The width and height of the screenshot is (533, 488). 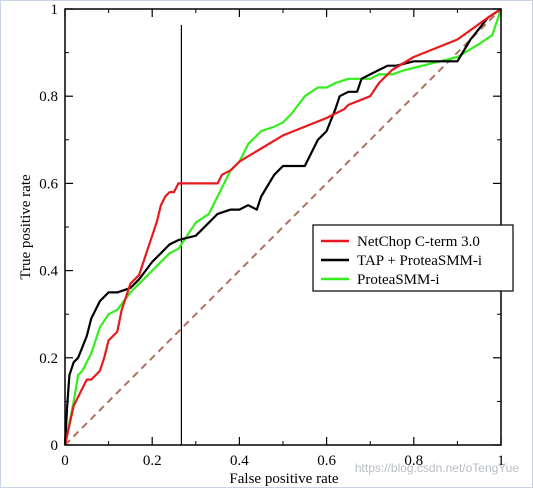 I want to click on watermark-text: https://blog.csdn.net/oTengYue, so click(x=437, y=468).